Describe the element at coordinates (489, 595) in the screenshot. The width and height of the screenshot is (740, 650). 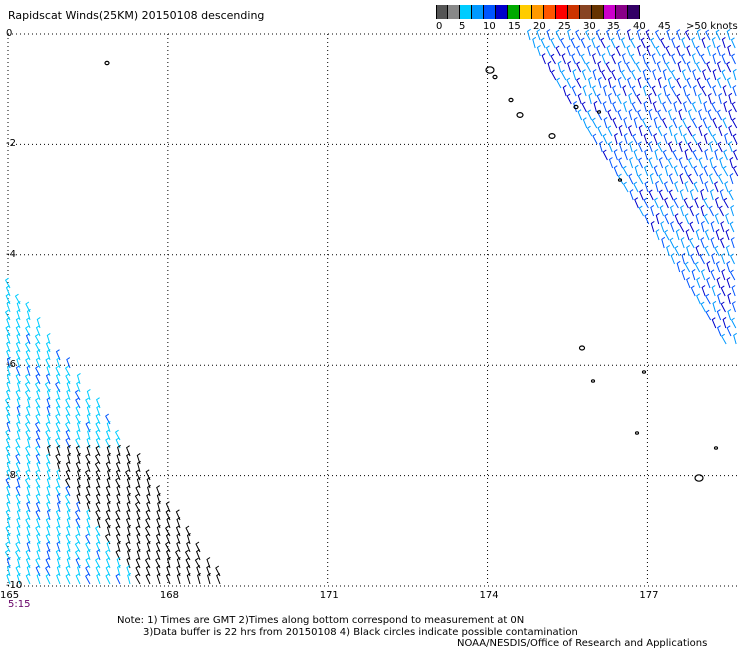
I see `longitude-tick-label: 174` at that location.